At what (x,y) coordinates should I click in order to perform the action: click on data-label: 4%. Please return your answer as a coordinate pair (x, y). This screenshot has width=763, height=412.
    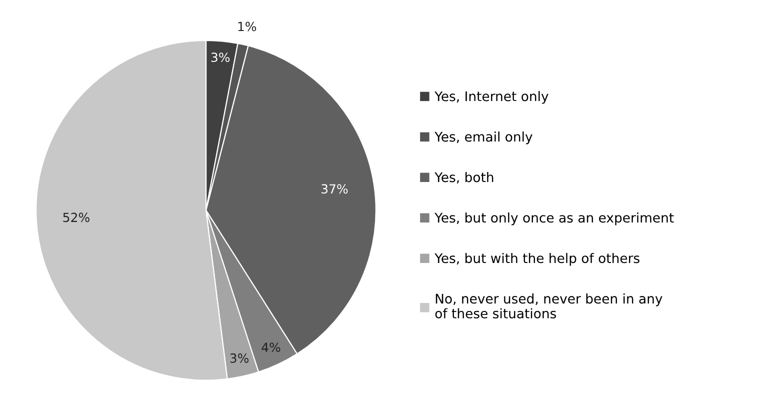
    Looking at the image, I should click on (271, 347).